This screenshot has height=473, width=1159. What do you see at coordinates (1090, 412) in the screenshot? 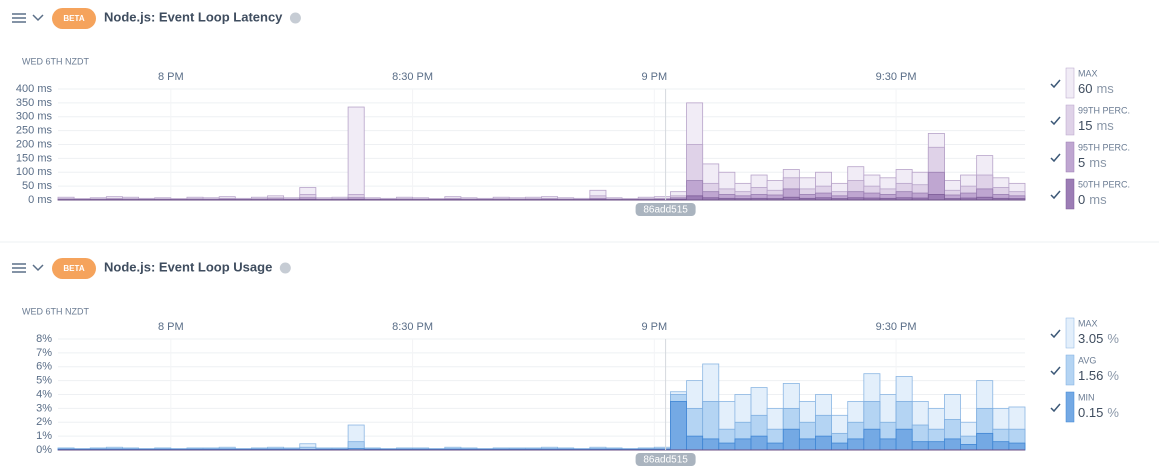
I see `legend-number: 0.15` at bounding box center [1090, 412].